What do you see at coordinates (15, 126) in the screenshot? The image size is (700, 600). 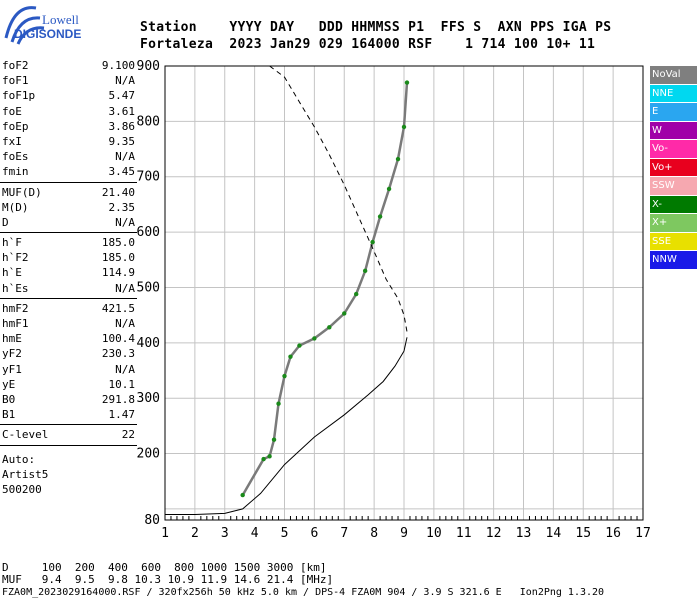 I see `param-name: foEp` at bounding box center [15, 126].